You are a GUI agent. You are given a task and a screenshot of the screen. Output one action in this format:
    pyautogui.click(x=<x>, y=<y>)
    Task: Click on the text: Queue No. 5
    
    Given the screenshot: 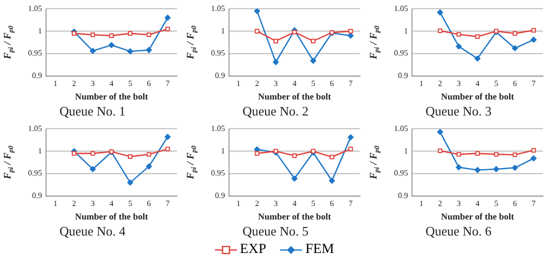 What is the action you would take?
    pyautogui.click(x=275, y=231)
    